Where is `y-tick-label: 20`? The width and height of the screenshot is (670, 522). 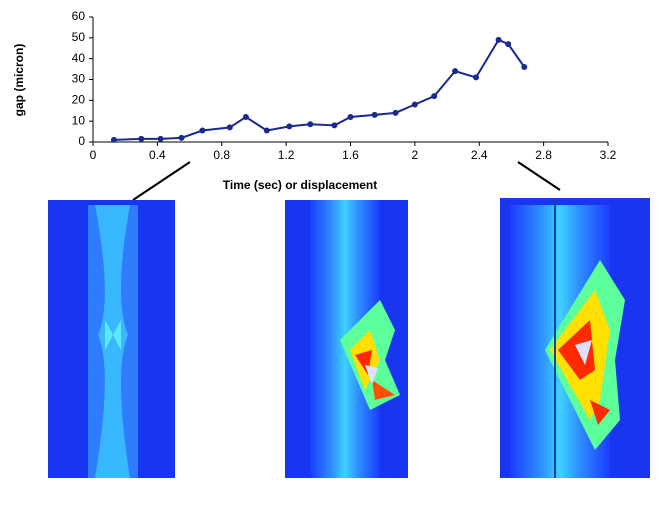 y-tick-label: 20 is located at coordinates (79, 100).